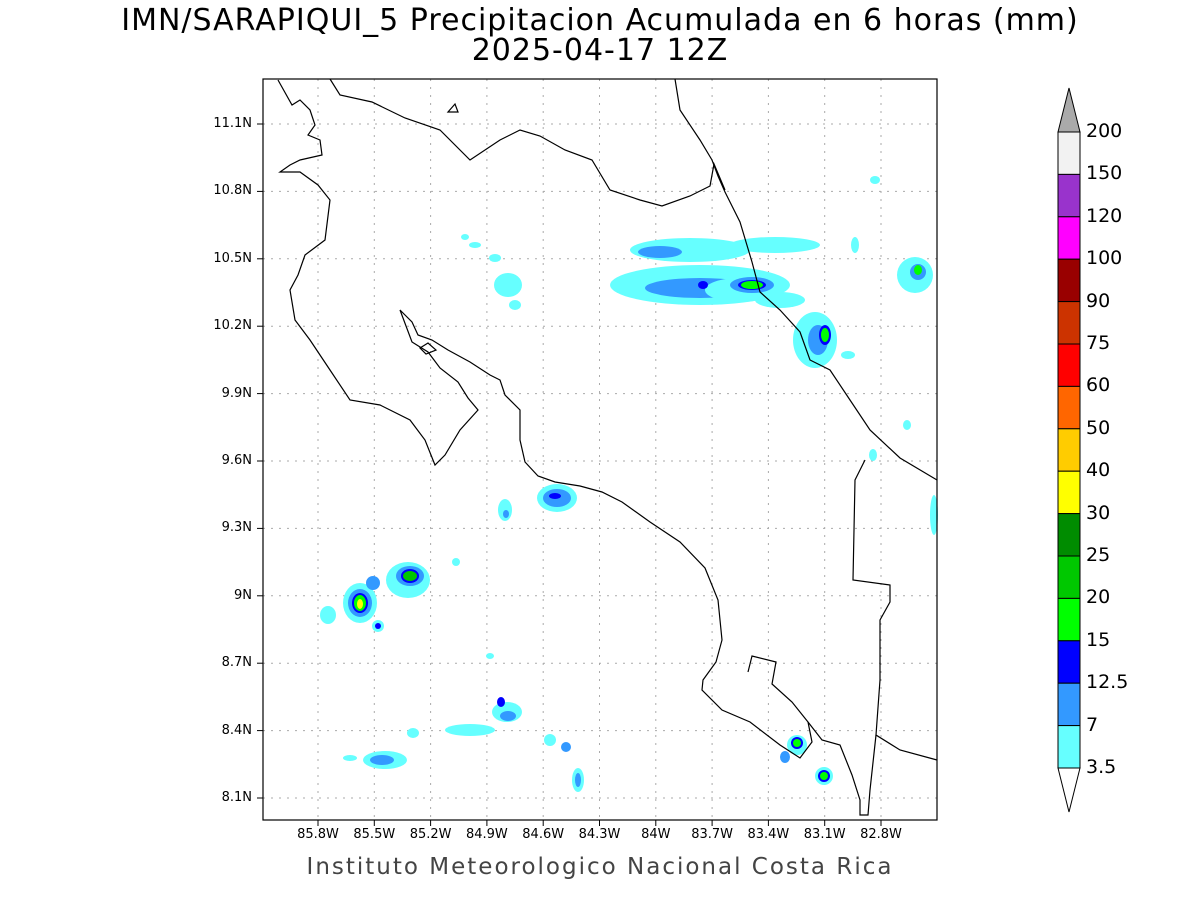 The width and height of the screenshot is (1200, 900). Describe the element at coordinates (1104, 258) in the screenshot. I see `colorbar-label: 100` at that location.